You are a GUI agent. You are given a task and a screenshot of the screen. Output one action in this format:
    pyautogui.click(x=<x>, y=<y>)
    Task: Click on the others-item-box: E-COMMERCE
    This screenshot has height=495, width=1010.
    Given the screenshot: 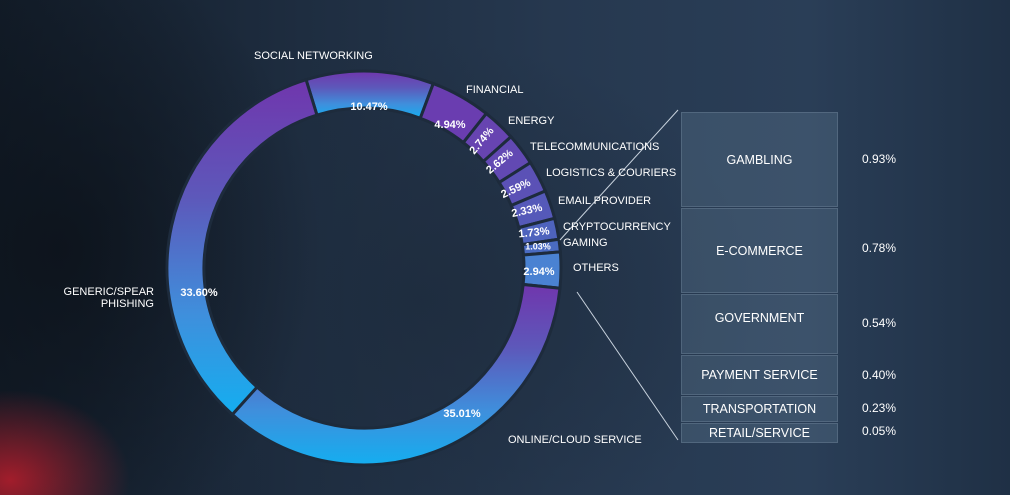 What is the action you would take?
    pyautogui.click(x=759, y=250)
    